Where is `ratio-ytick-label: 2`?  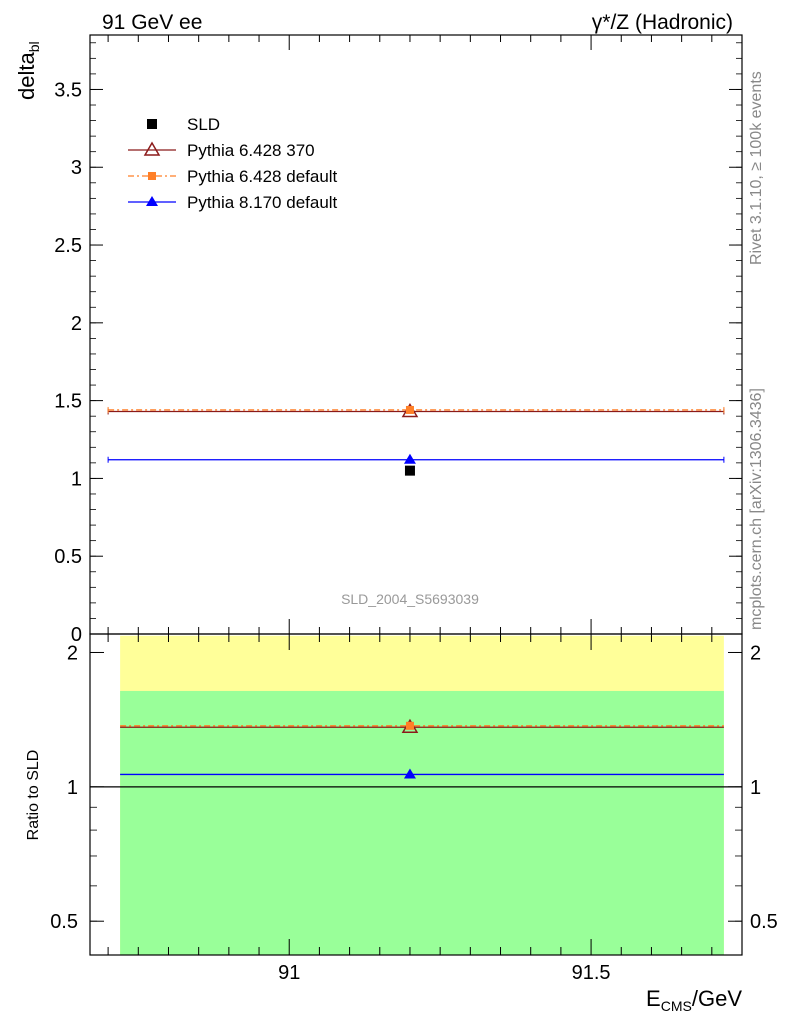
ratio-ytick-label: 2 is located at coordinates (72, 653).